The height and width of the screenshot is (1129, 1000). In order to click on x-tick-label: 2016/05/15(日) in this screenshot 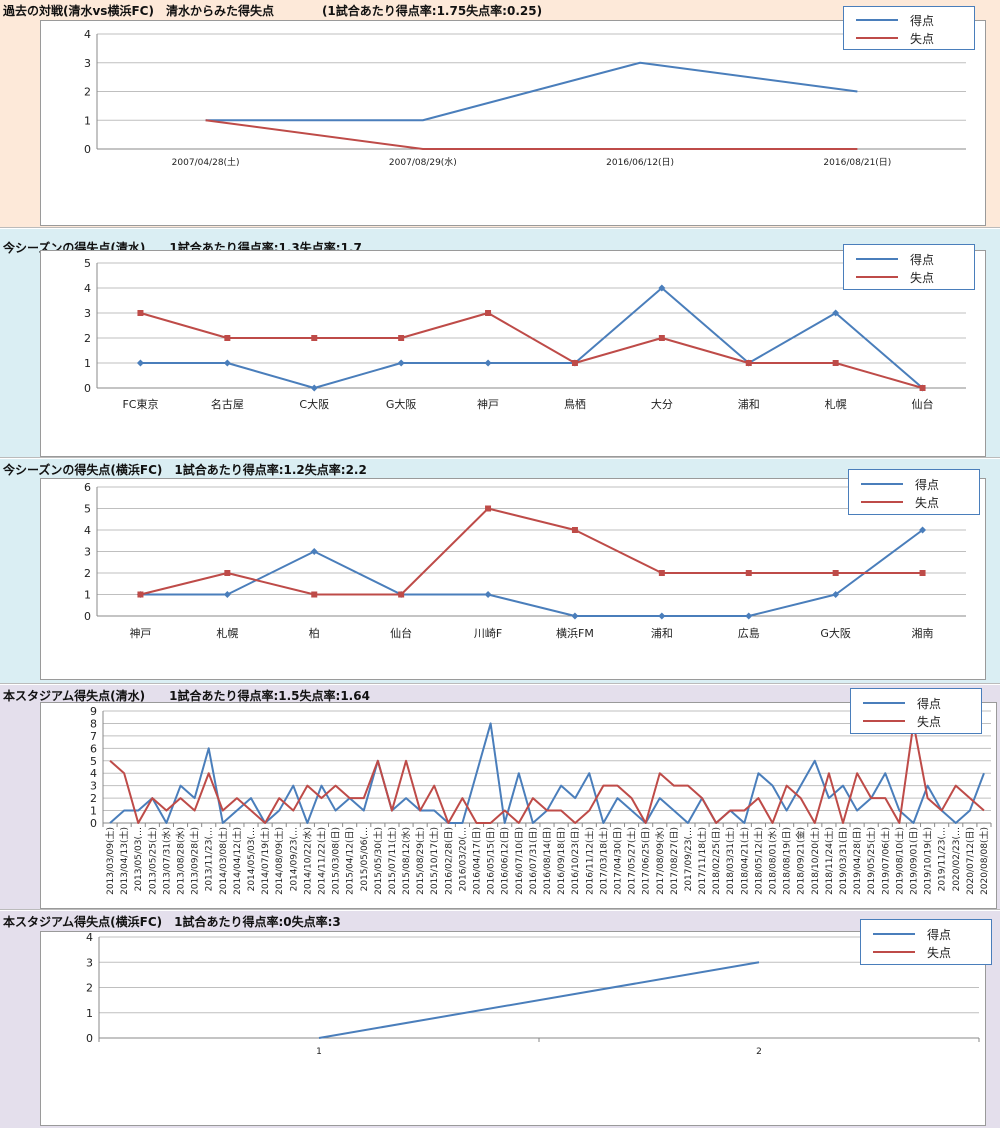, I will do `click(491, 861)`.